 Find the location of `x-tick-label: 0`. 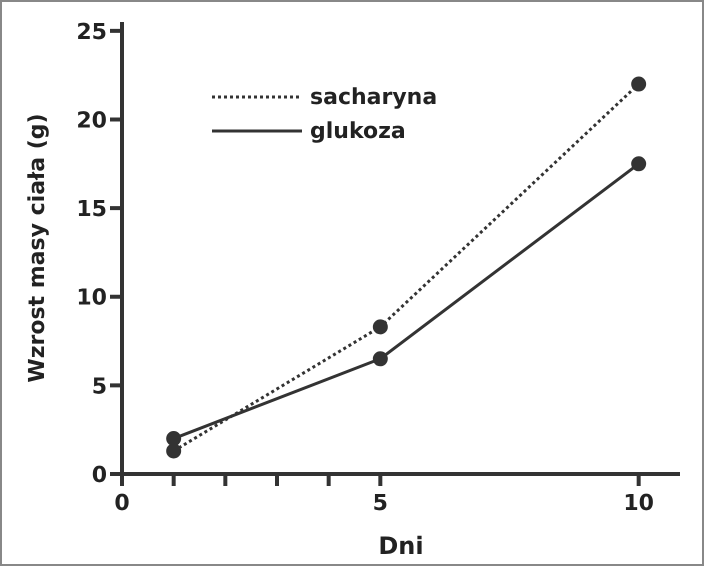

x-tick-label: 0 is located at coordinates (122, 503).